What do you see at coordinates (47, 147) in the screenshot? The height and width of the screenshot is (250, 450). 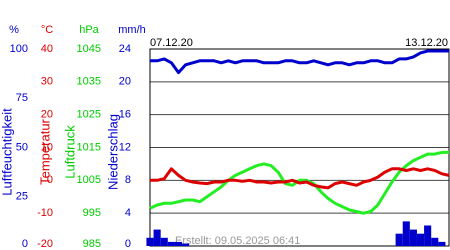 I see `y-tick-label: 10` at bounding box center [47, 147].